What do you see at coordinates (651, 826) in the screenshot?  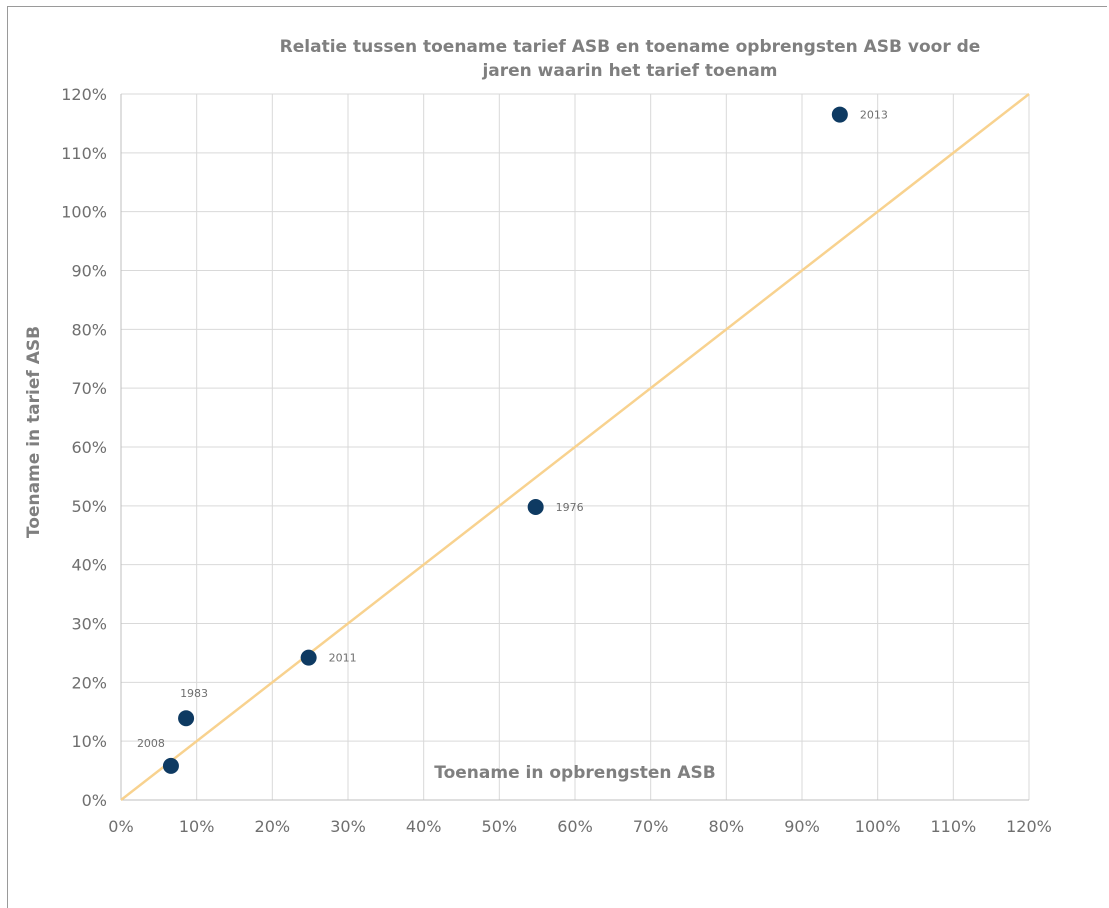 I see `x-tick-label: 70%` at bounding box center [651, 826].